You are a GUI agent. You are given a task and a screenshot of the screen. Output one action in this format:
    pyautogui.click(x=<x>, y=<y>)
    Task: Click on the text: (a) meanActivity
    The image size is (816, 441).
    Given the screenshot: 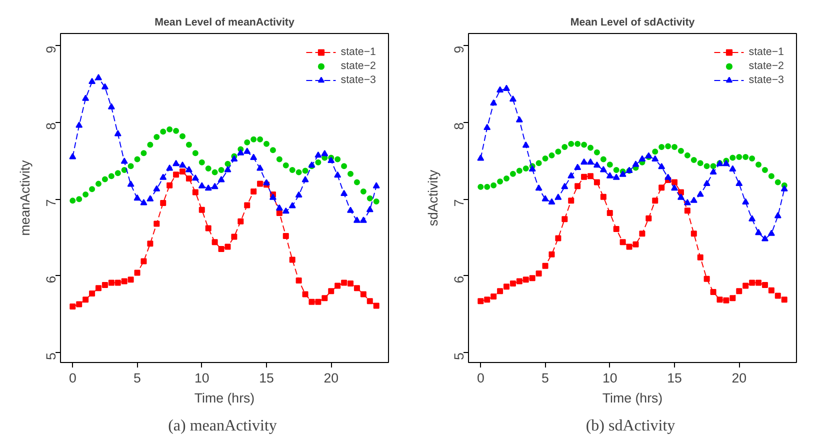 What is the action you would take?
    pyautogui.click(x=222, y=426)
    